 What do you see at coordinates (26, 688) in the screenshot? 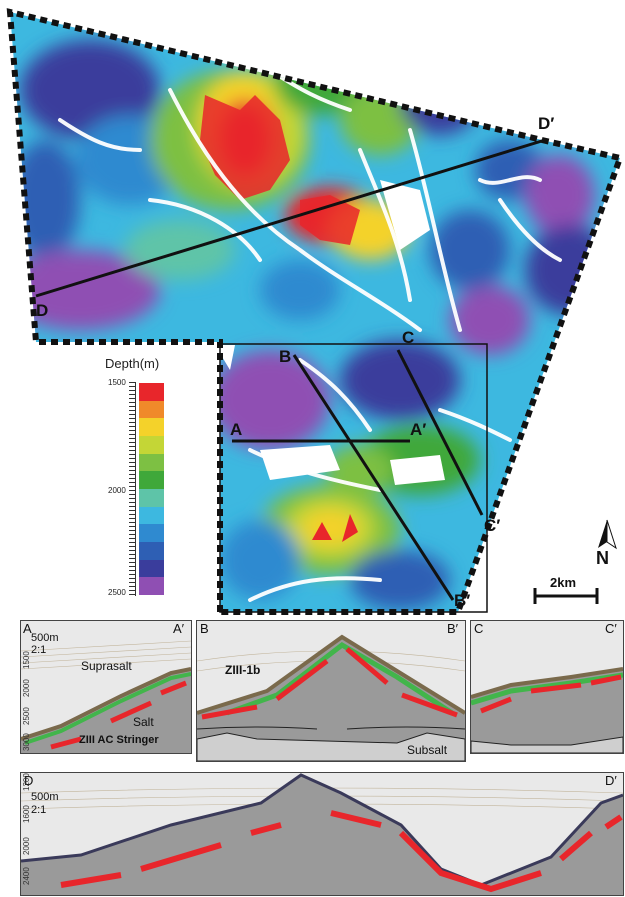
I see `section-a-depth-2000: 2000` at bounding box center [26, 688].